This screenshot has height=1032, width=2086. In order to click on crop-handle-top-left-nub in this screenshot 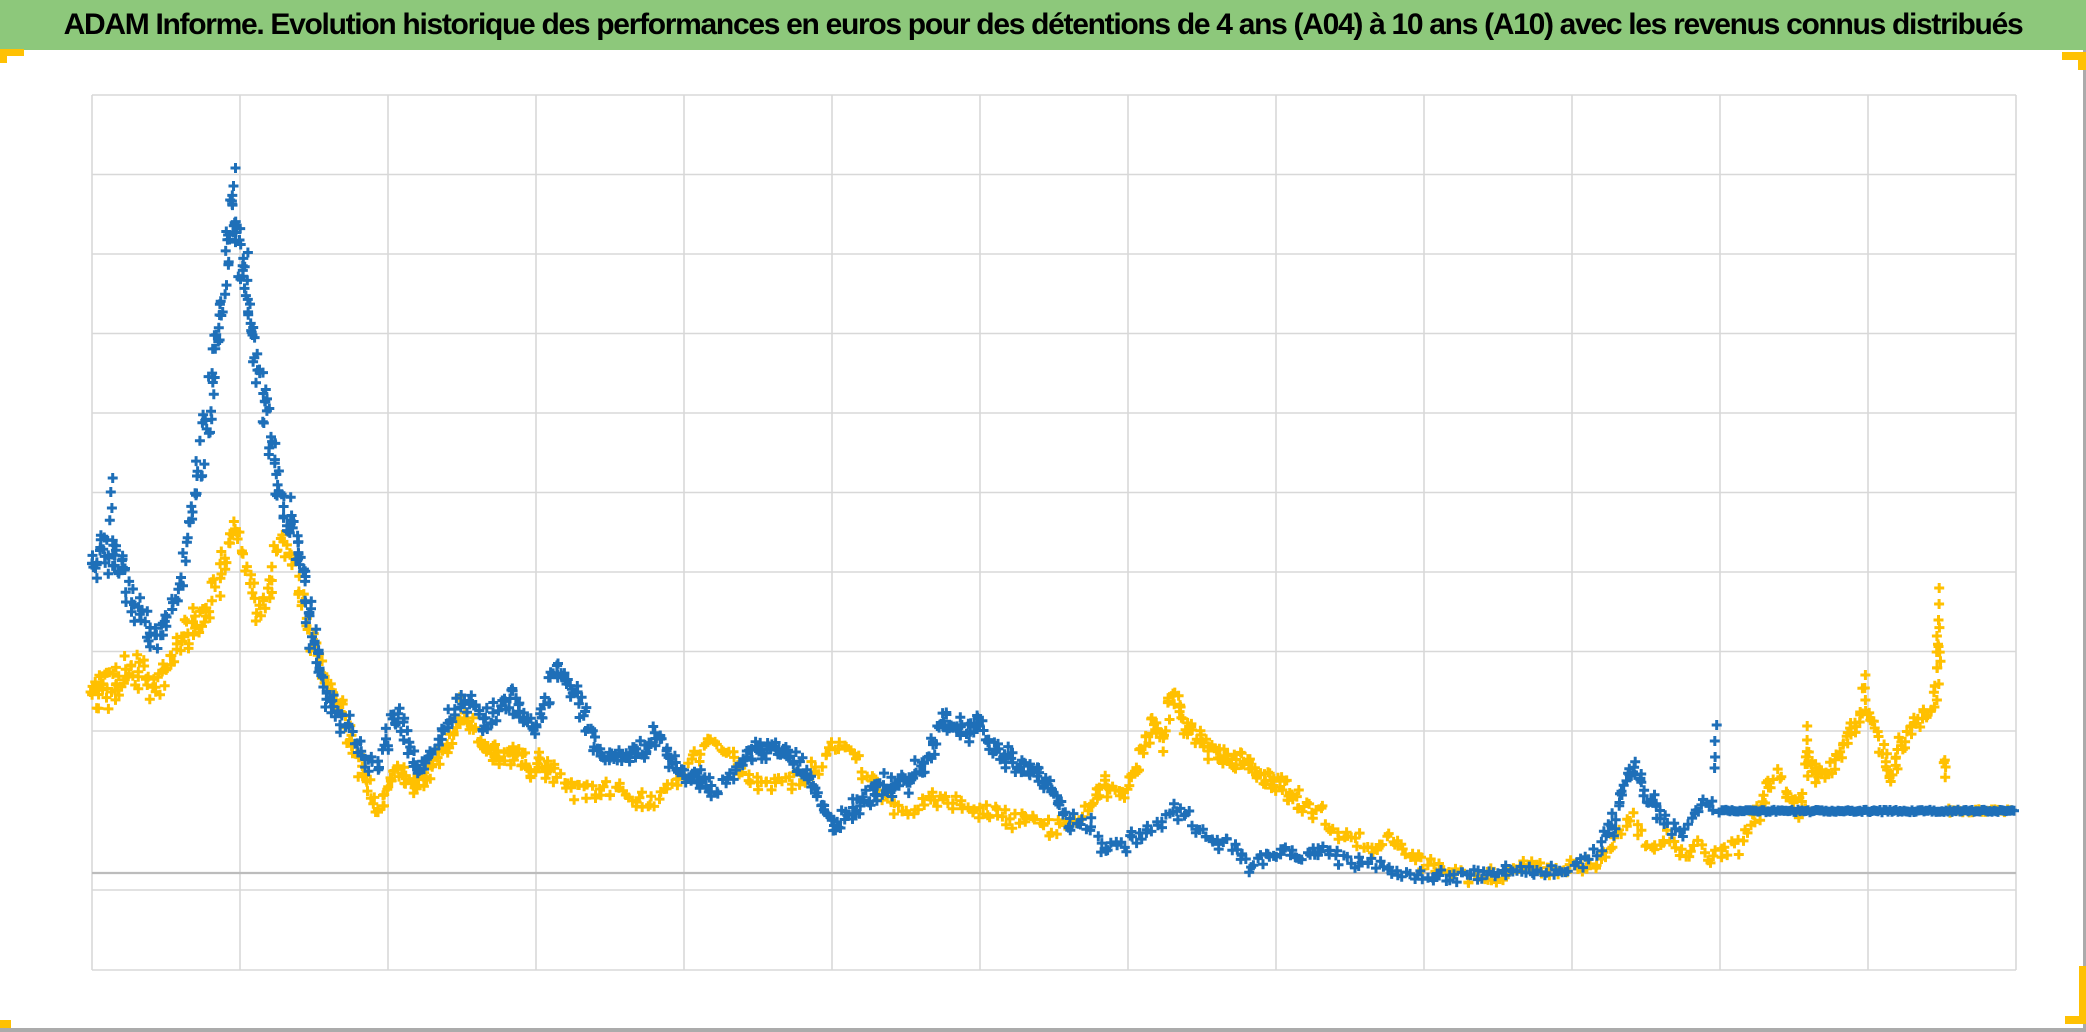, I will do `click(3, 56)`.